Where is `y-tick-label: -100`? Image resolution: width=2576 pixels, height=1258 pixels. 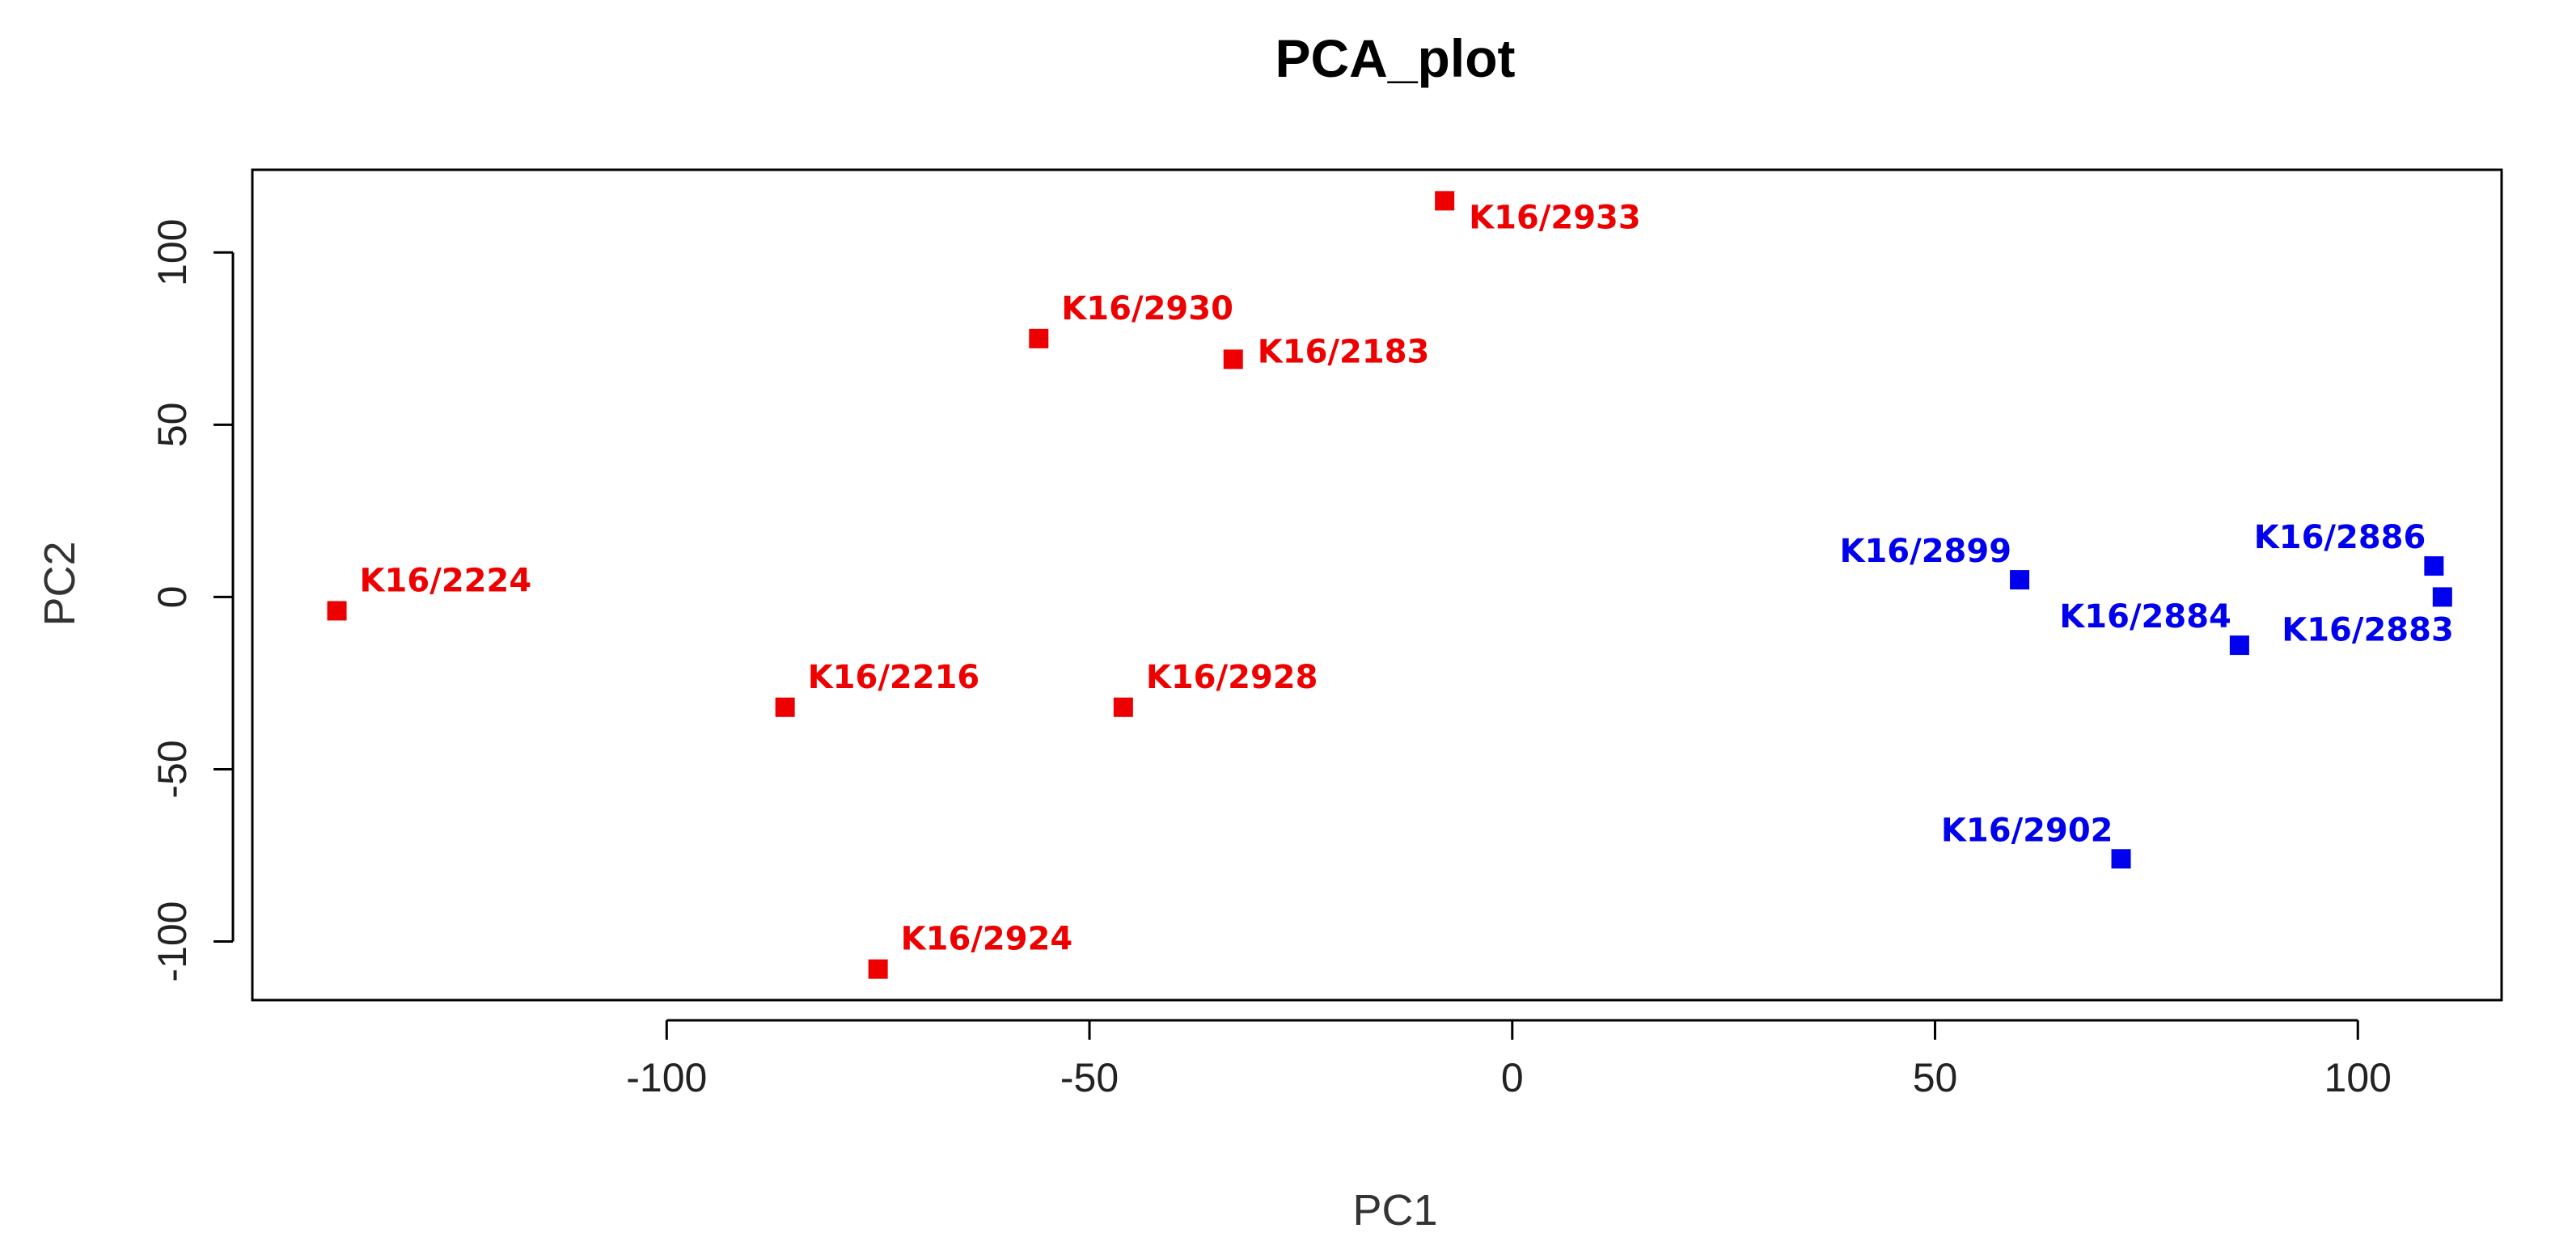
y-tick-label: -100 is located at coordinates (173, 941).